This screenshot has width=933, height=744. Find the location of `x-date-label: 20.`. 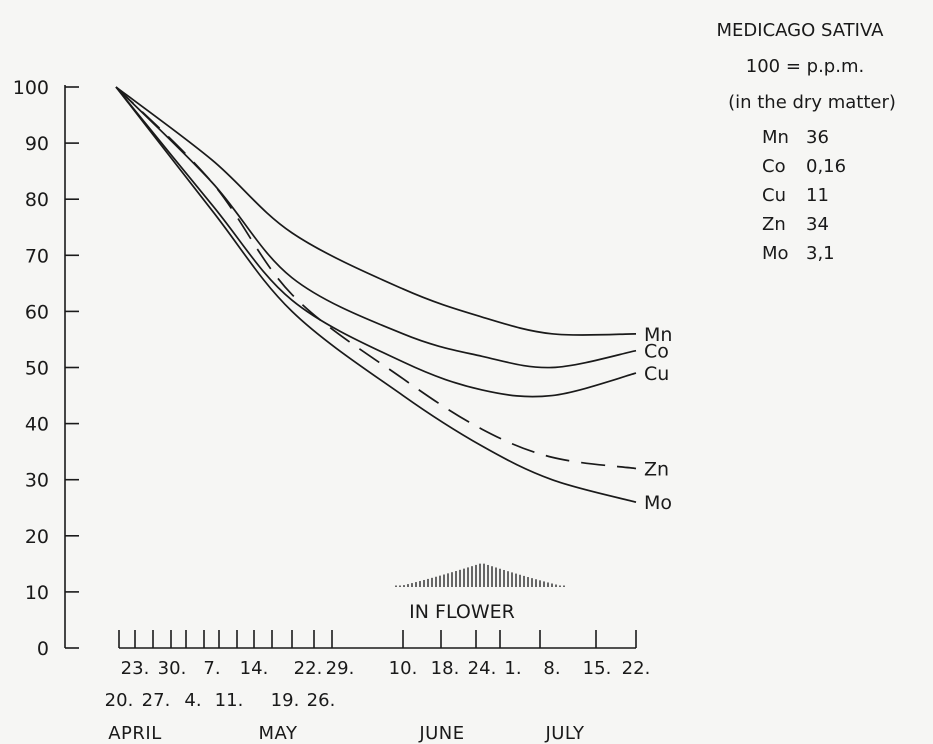

x-date-label: 20. is located at coordinates (119, 700).